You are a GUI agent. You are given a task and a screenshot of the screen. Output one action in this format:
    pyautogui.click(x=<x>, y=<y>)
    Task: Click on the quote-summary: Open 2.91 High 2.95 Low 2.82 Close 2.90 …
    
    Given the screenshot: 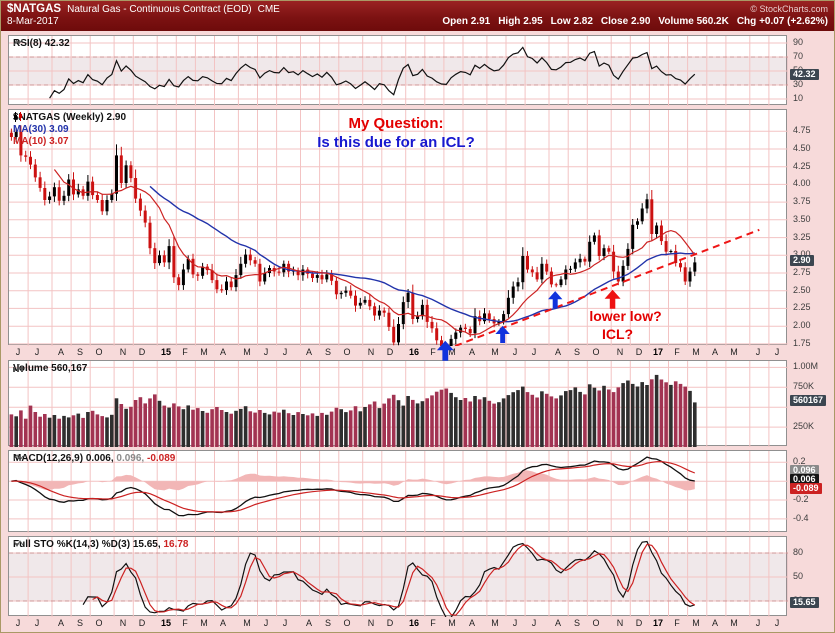 What is the action you would take?
    pyautogui.click(x=635, y=21)
    